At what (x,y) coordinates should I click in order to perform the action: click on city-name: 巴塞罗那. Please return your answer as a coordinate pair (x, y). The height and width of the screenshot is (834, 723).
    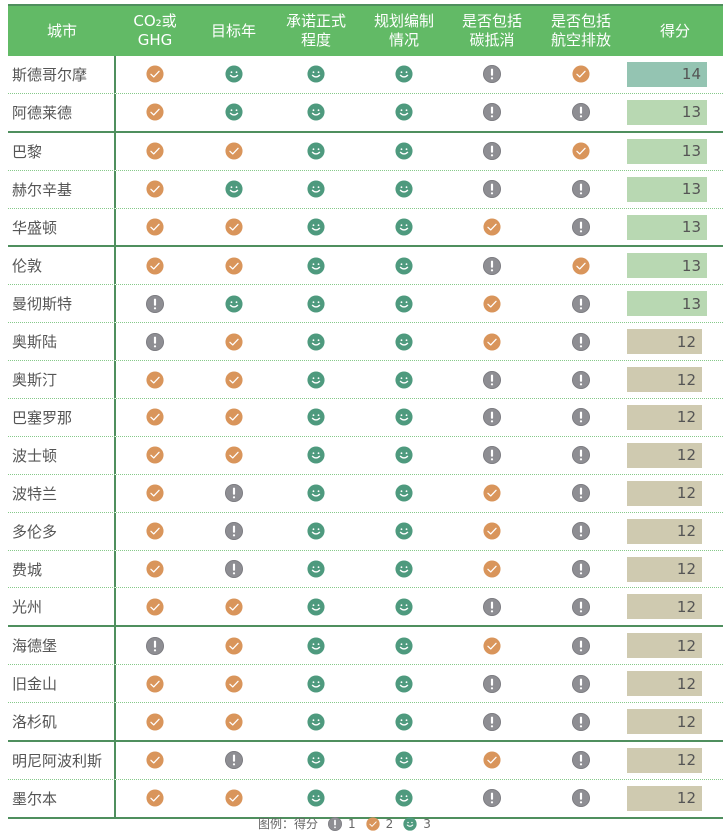
    Looking at the image, I should click on (62, 417).